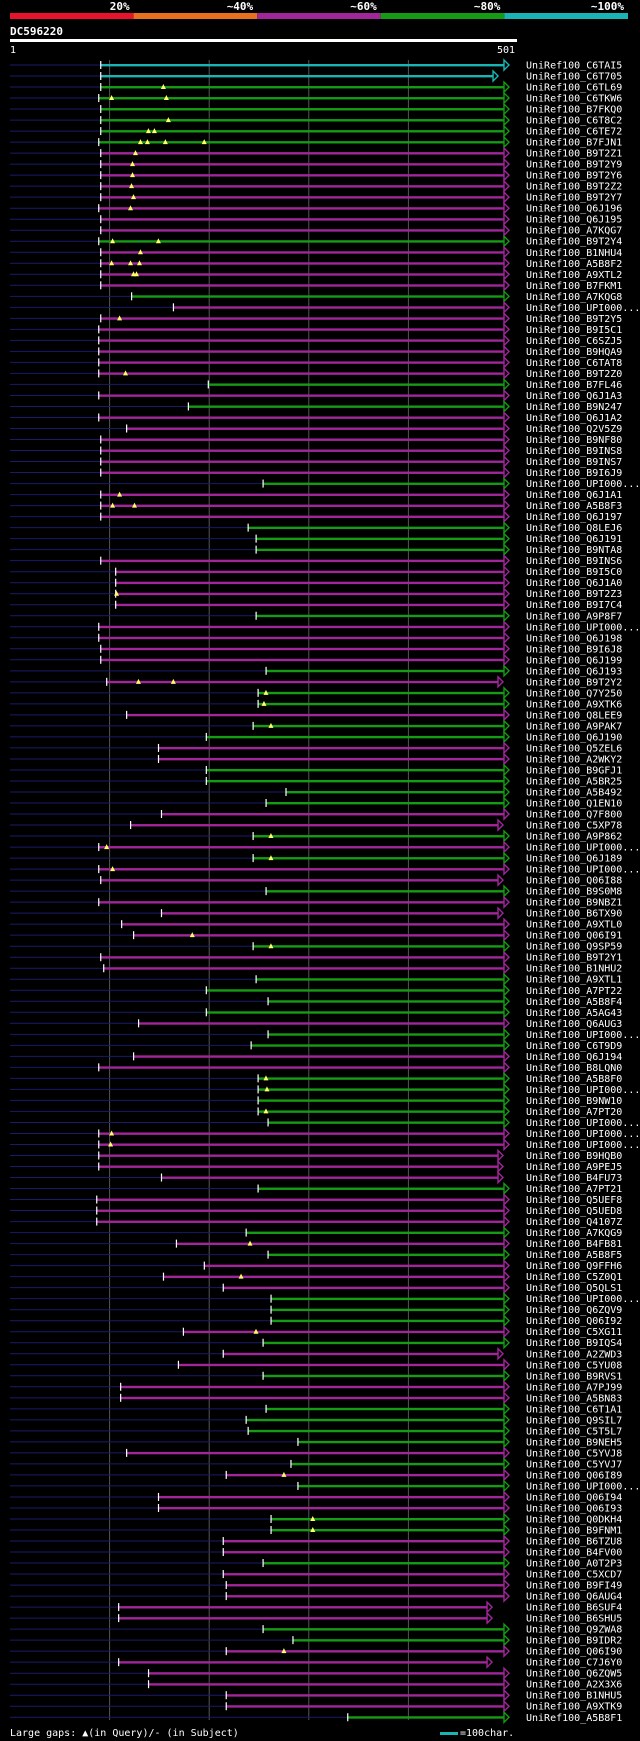 Image resolution: width=640 pixels, height=1741 pixels. Describe the element at coordinates (574, 1200) in the screenshot. I see `hit-label: UniRef100_Q5UEF8` at that location.